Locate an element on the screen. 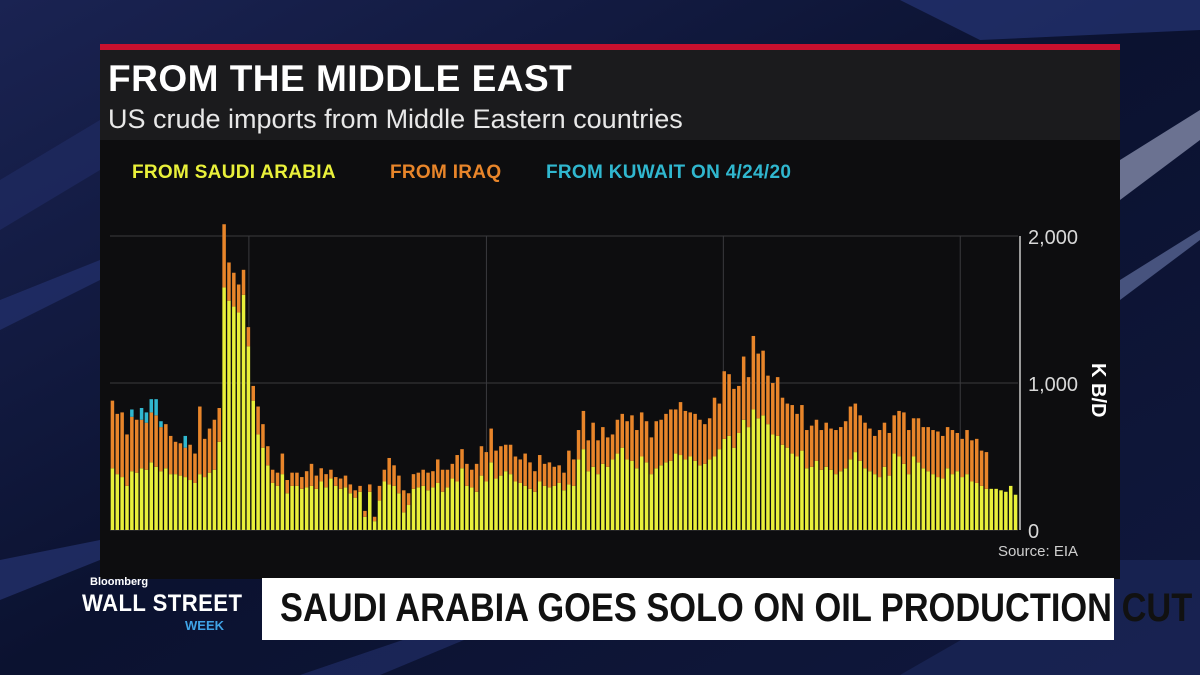  show-name-sub: WEEK is located at coordinates (204, 625).